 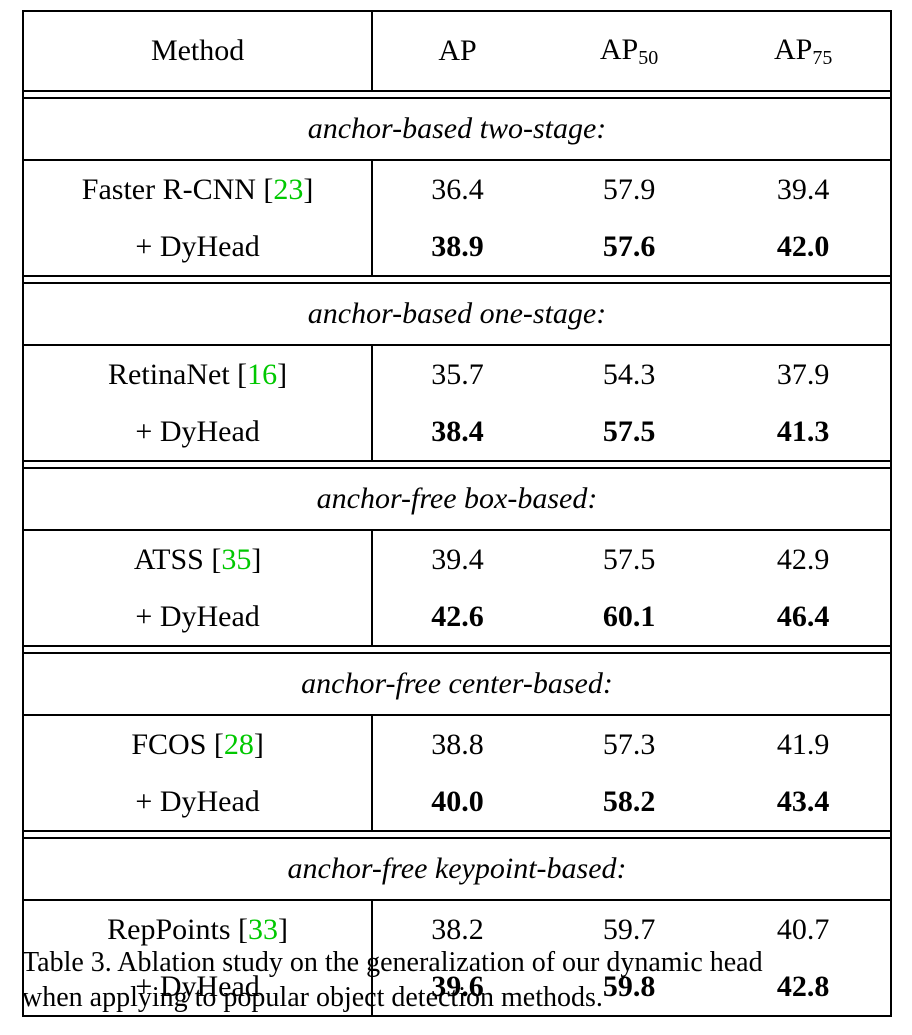 I want to click on ap-cell: 38.8, so click(x=457, y=744).